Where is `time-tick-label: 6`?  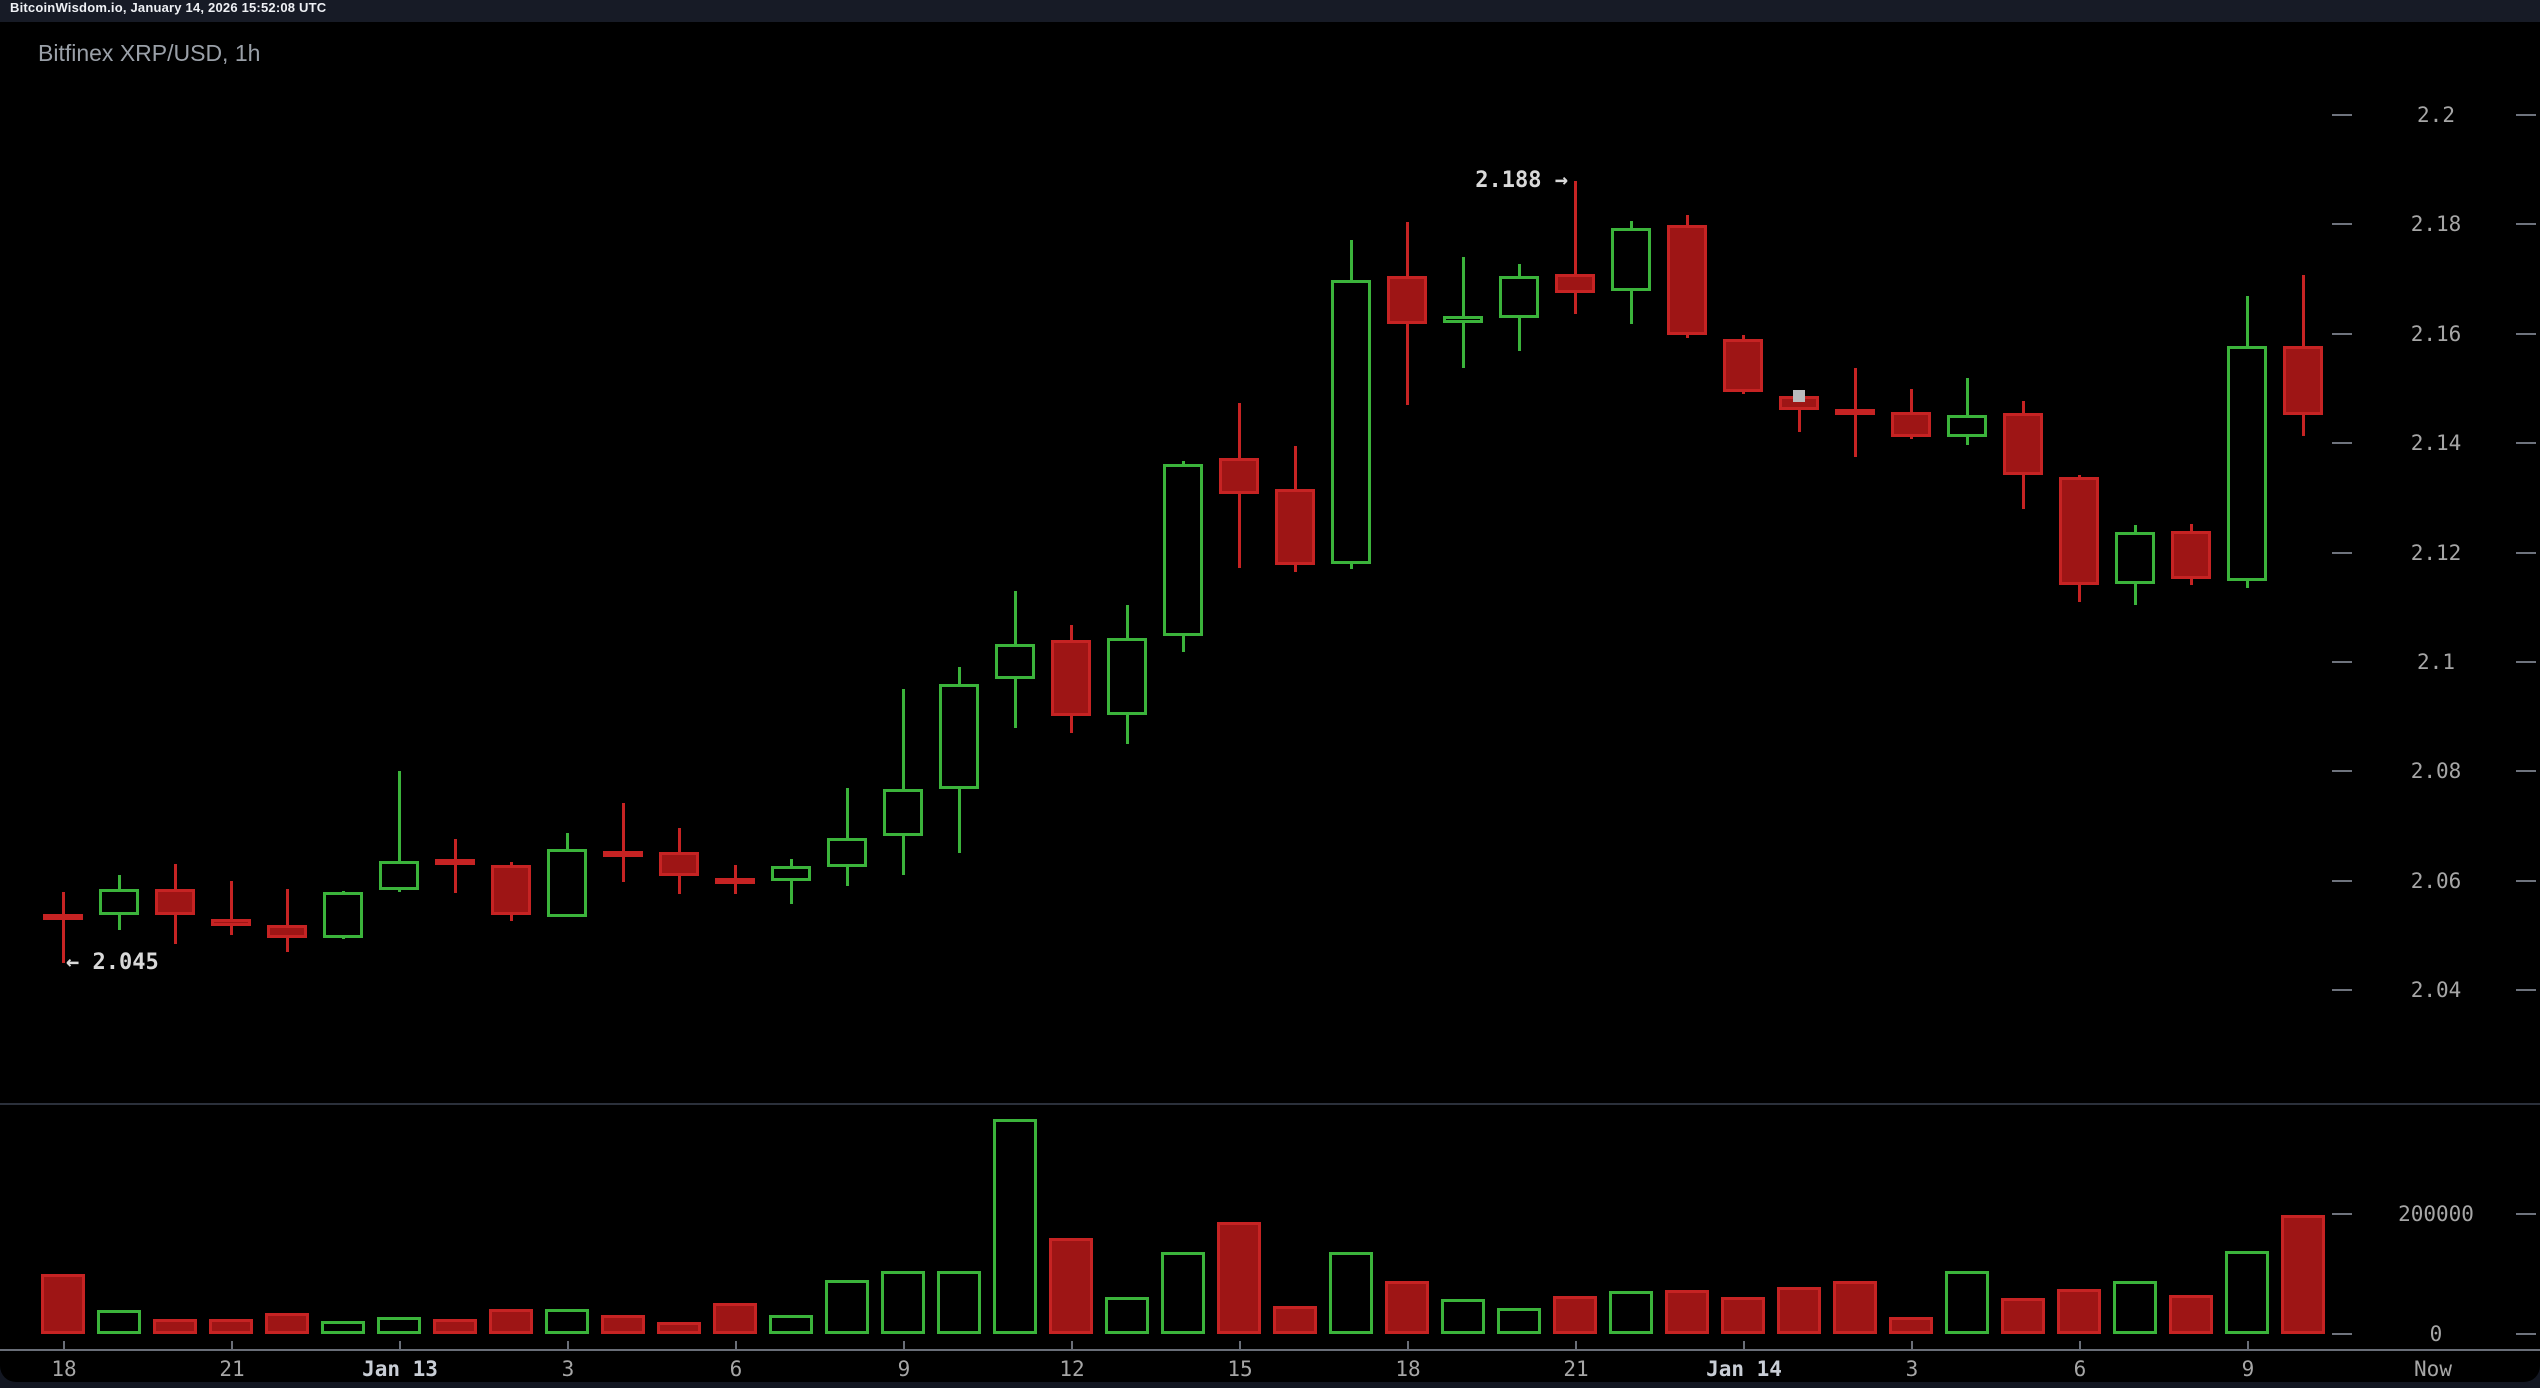
time-tick-label: 6 is located at coordinates (2080, 1369).